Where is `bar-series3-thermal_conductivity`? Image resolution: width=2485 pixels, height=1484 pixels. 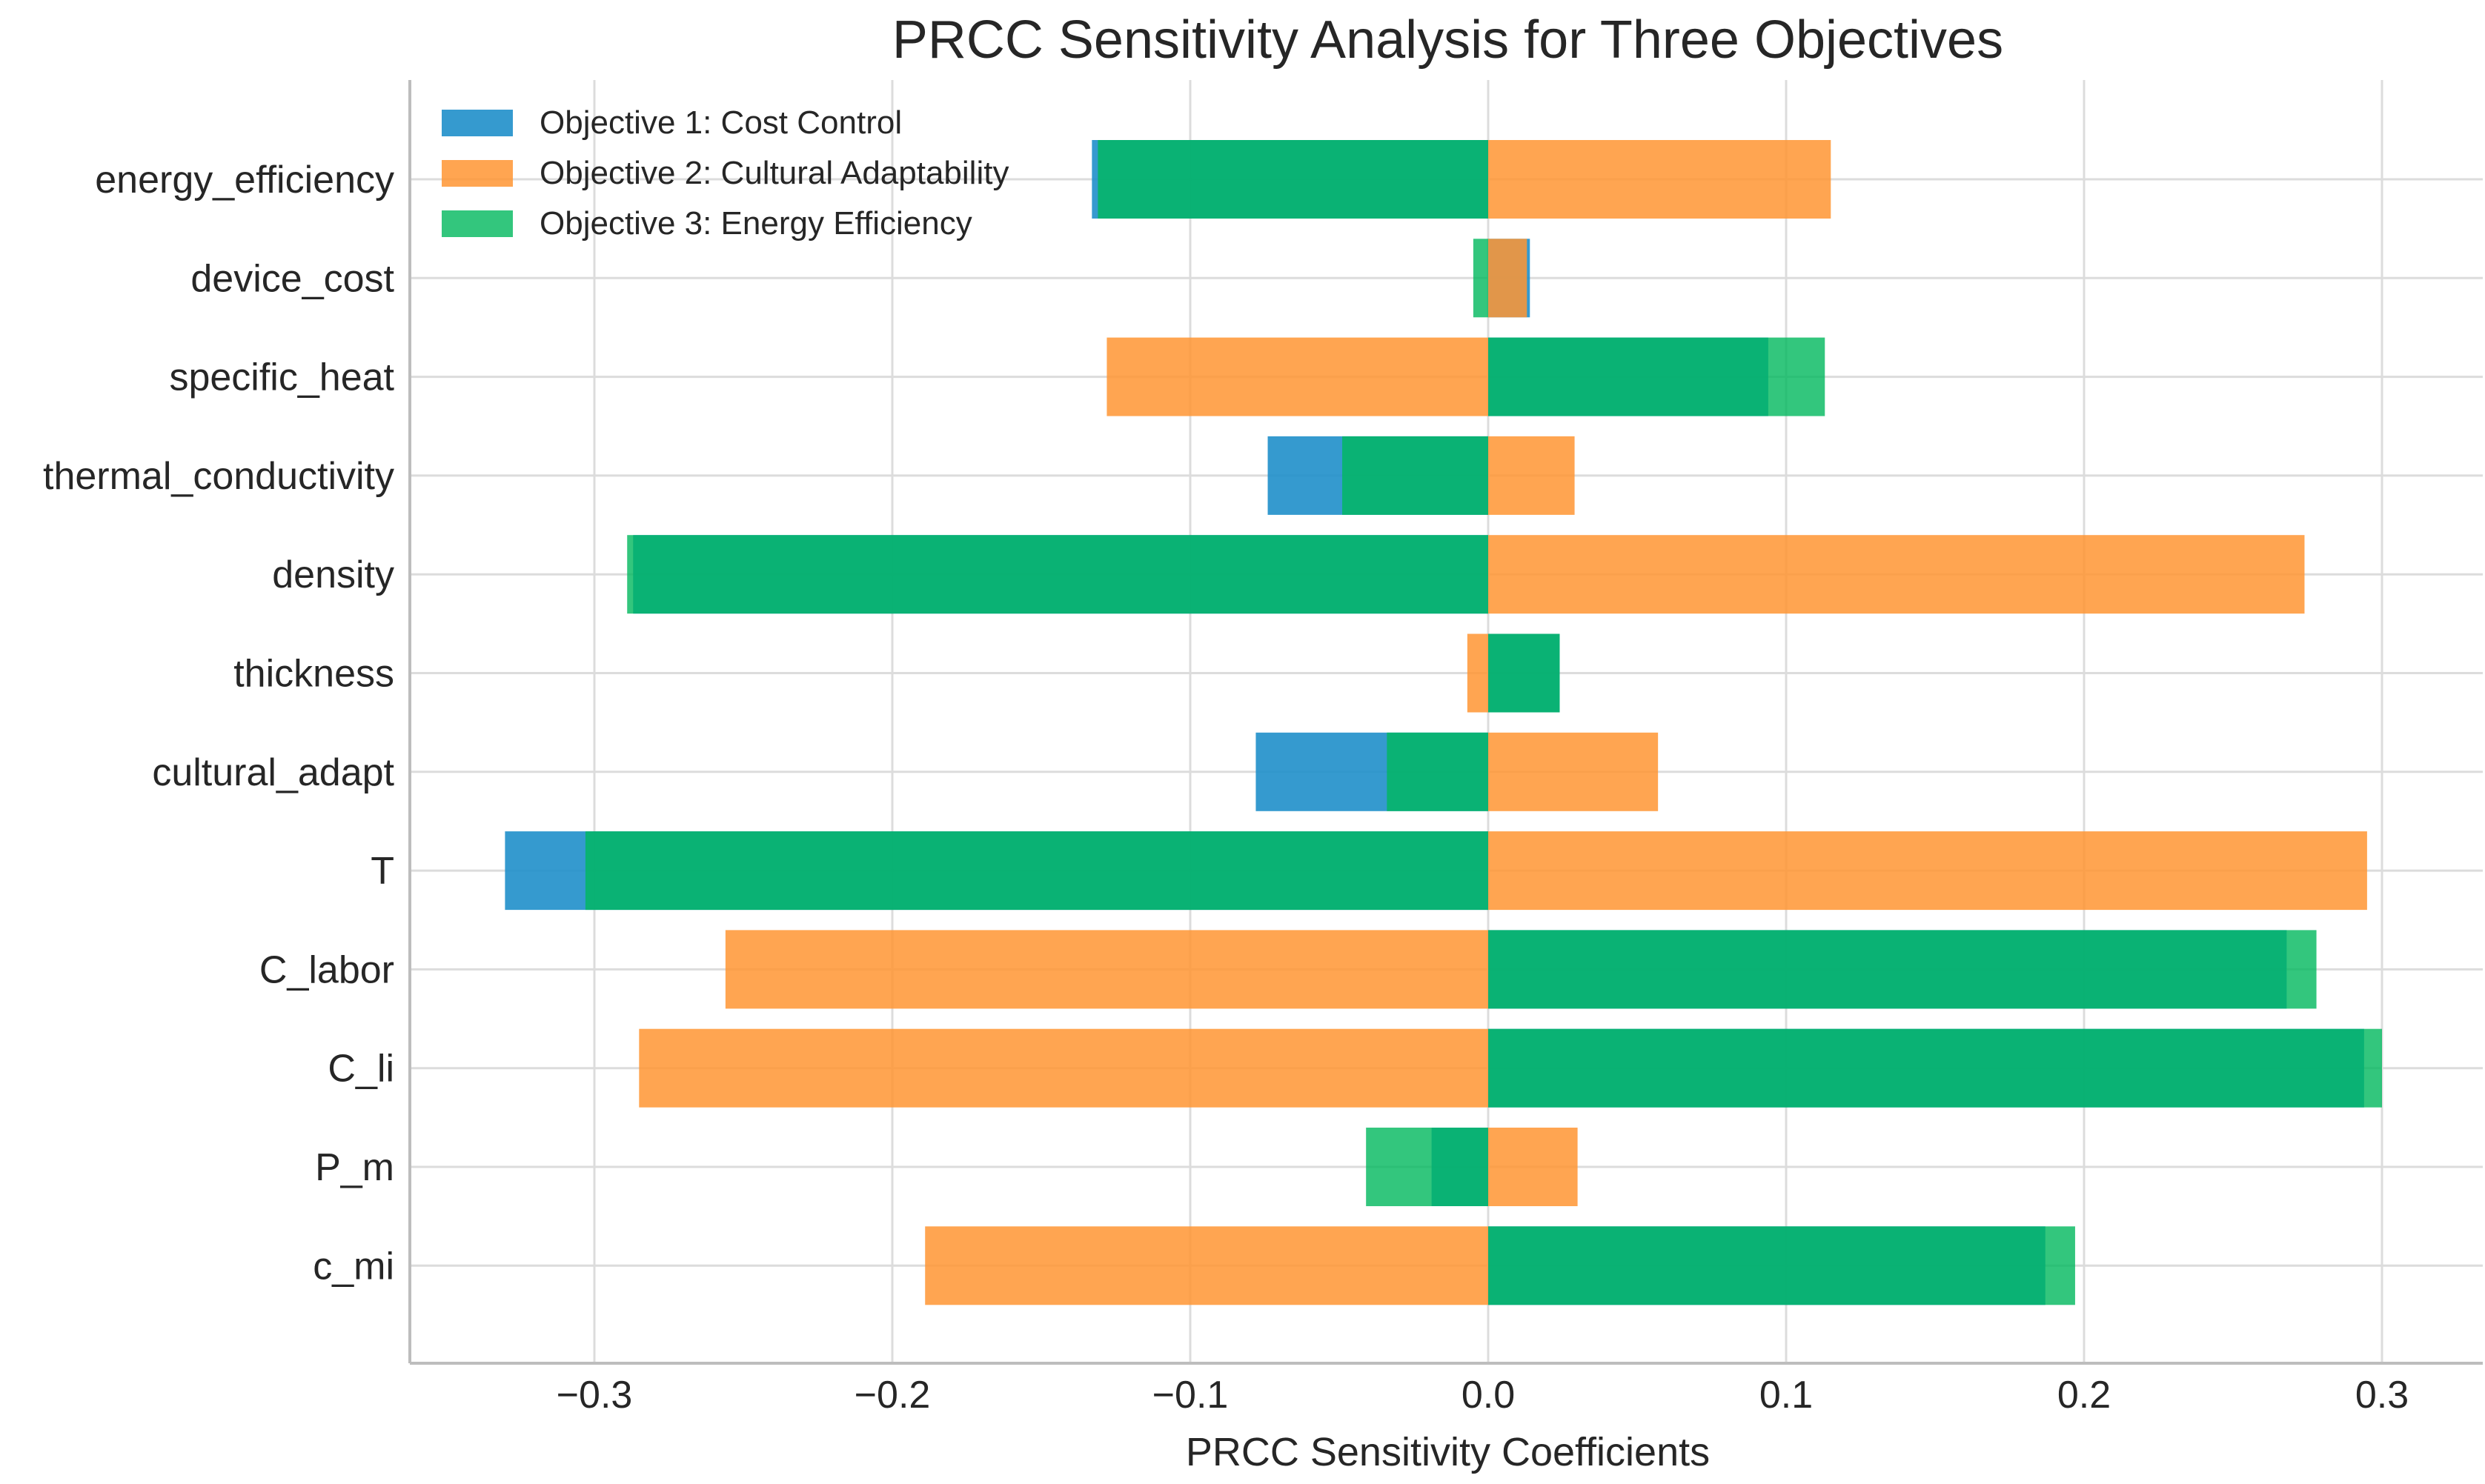
bar-series3-thermal_conductivity is located at coordinates (1415, 475).